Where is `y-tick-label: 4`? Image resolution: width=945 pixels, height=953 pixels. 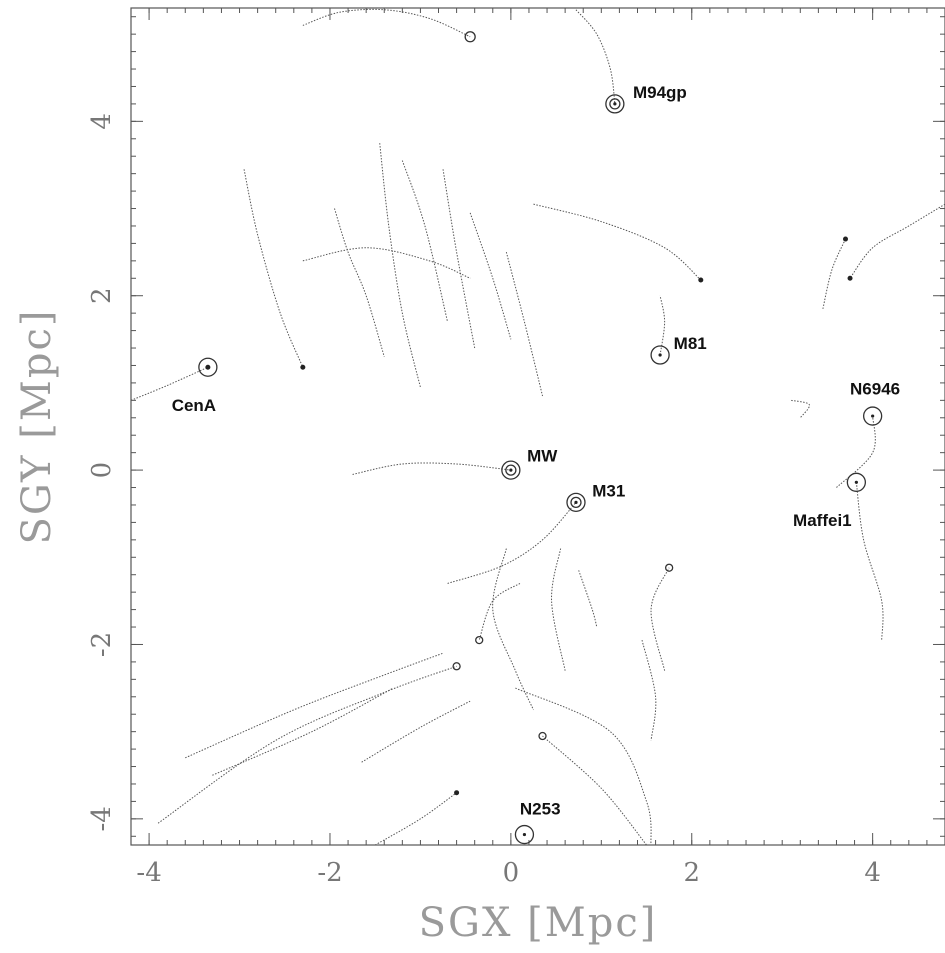 y-tick-label: 4 is located at coordinates (102, 121).